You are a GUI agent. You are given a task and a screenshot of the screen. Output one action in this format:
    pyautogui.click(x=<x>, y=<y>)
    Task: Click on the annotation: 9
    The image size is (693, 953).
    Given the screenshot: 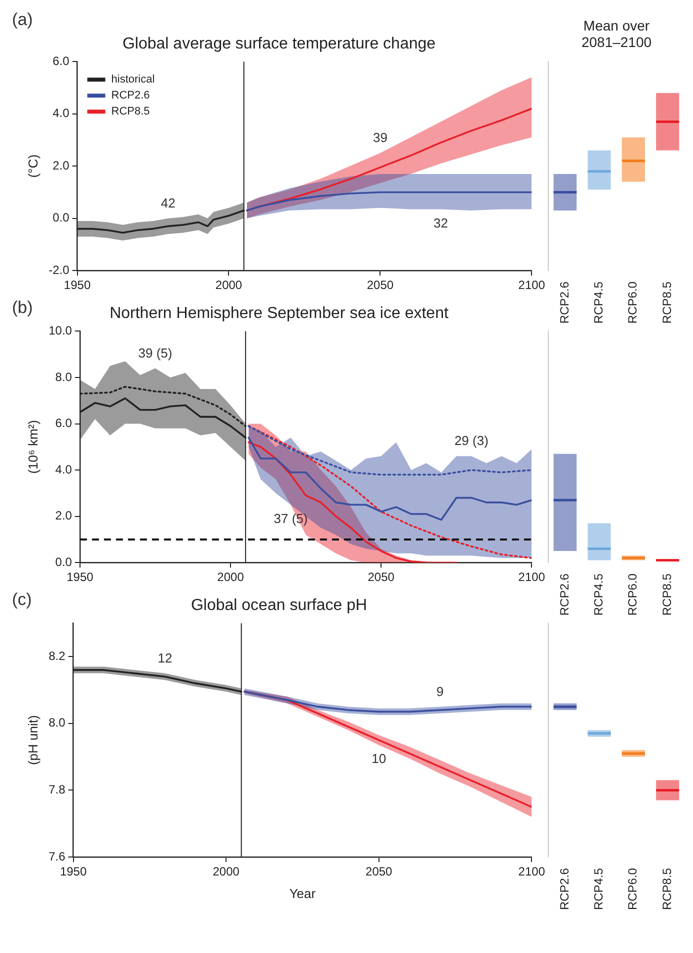 What is the action you would take?
    pyautogui.click(x=440, y=691)
    